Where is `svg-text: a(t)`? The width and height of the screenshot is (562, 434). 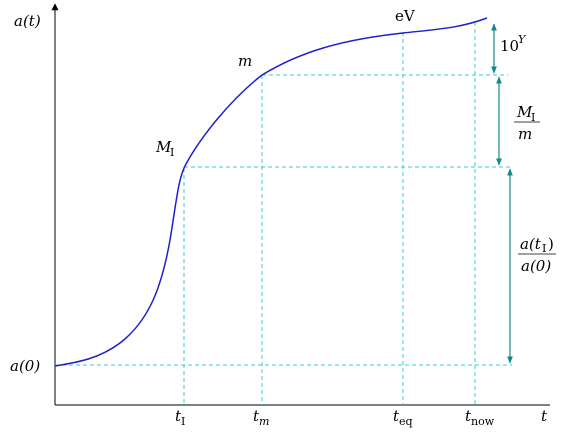 svg-text: a(t) is located at coordinates (27, 21).